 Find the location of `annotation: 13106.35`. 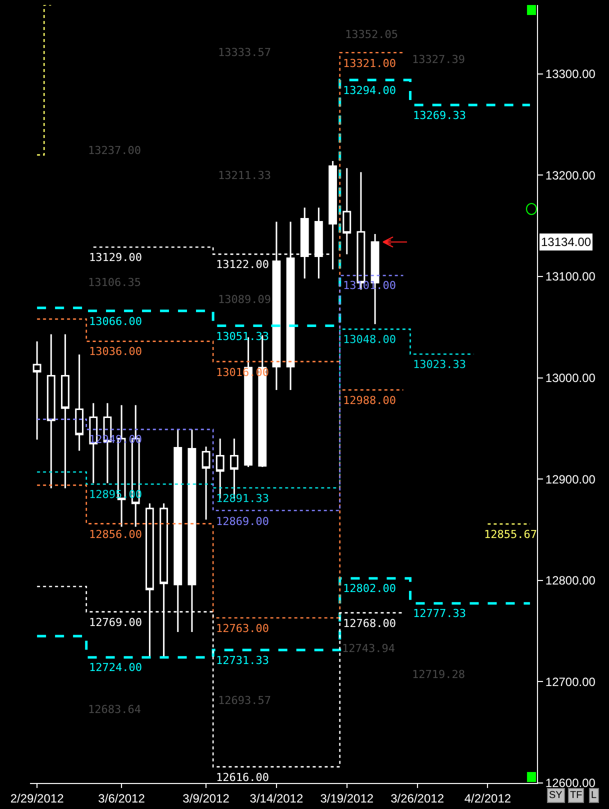

annotation: 13106.35 is located at coordinates (114, 282).